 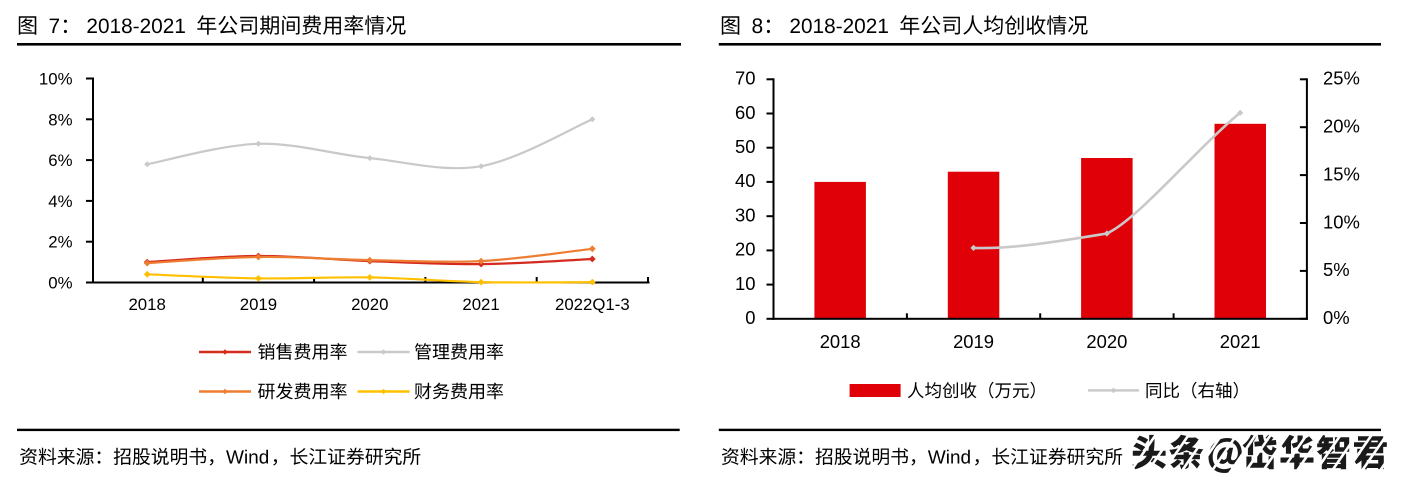 I want to click on svg-text: 20%, so click(x=1341, y=126).